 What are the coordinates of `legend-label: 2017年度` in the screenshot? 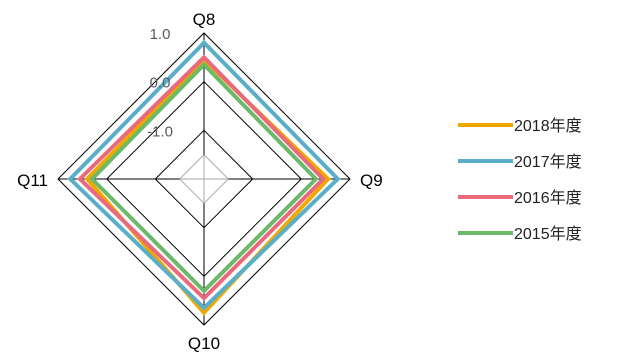 It's located at (548, 162).